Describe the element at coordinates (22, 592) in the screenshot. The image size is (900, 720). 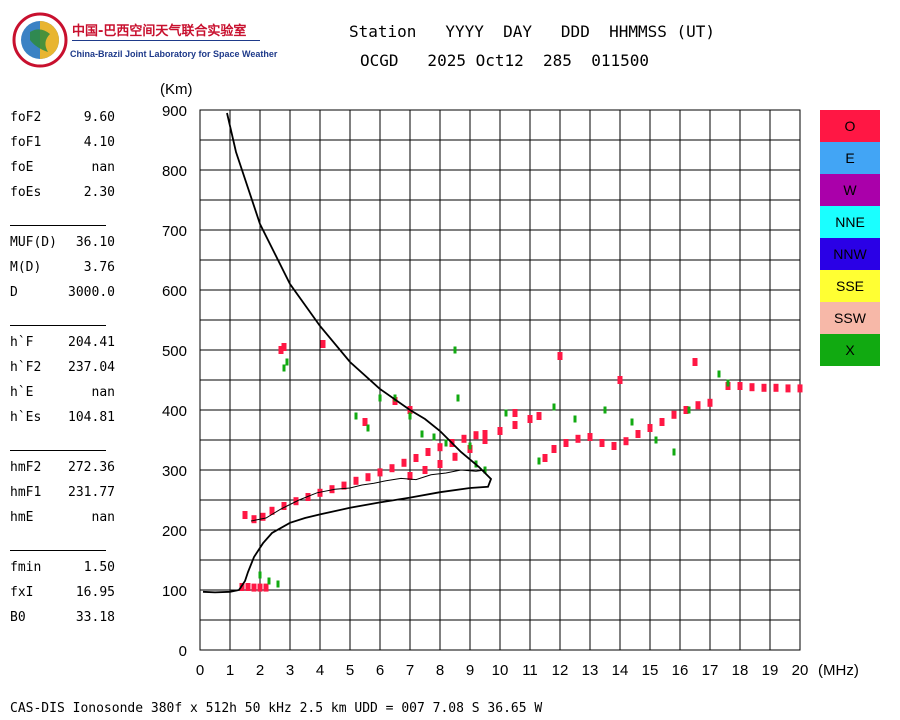
I see `param-label-fxi: fxI` at that location.